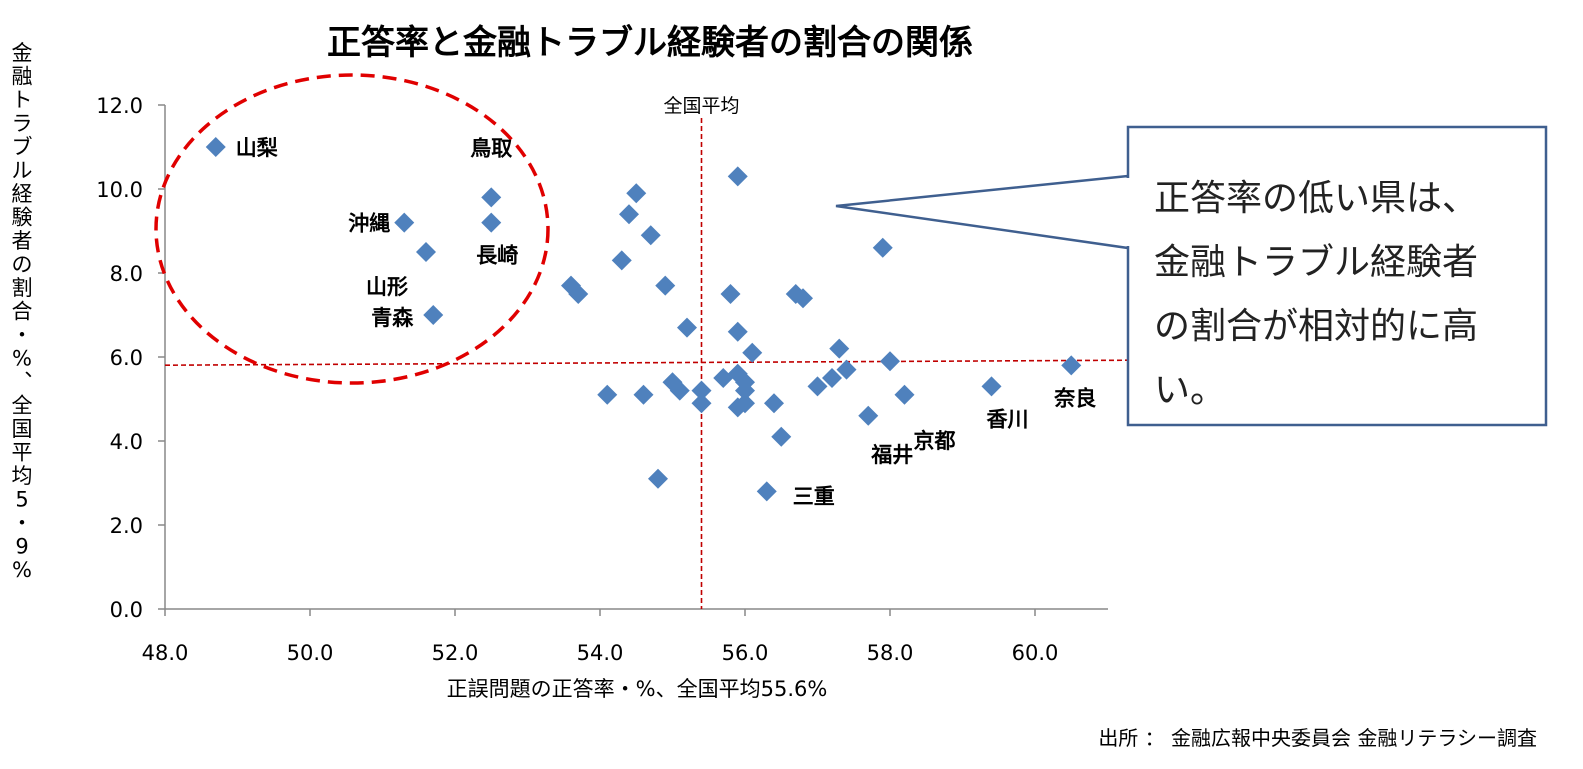  I want to click on x-tick-label: 54.0, so click(600, 653).